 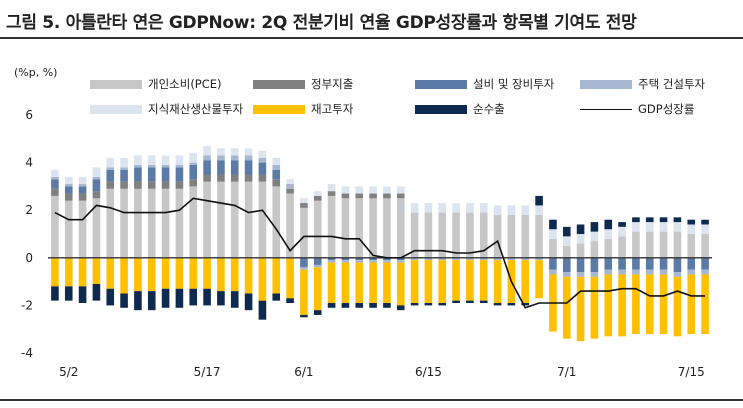 What do you see at coordinates (606, 109) in the screenshot?
I see `legend-line-gdp` at bounding box center [606, 109].